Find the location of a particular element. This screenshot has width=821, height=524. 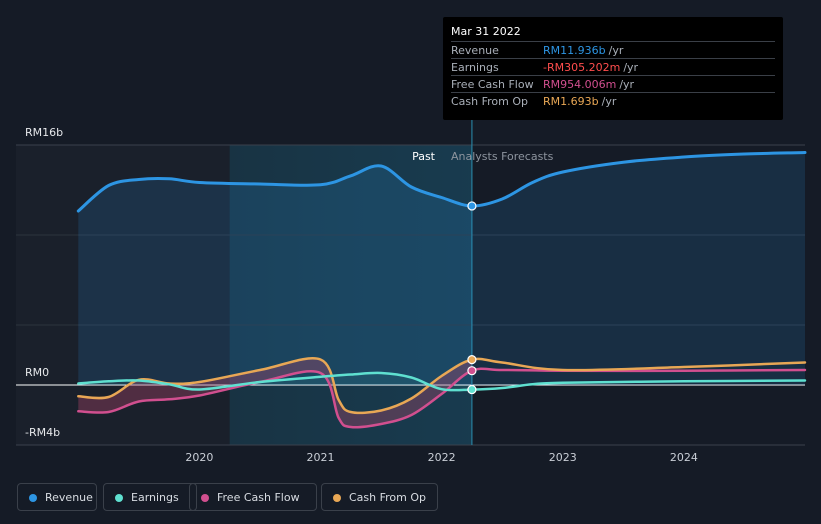

tooltip-row-value: RM1.693b is located at coordinates (571, 101).